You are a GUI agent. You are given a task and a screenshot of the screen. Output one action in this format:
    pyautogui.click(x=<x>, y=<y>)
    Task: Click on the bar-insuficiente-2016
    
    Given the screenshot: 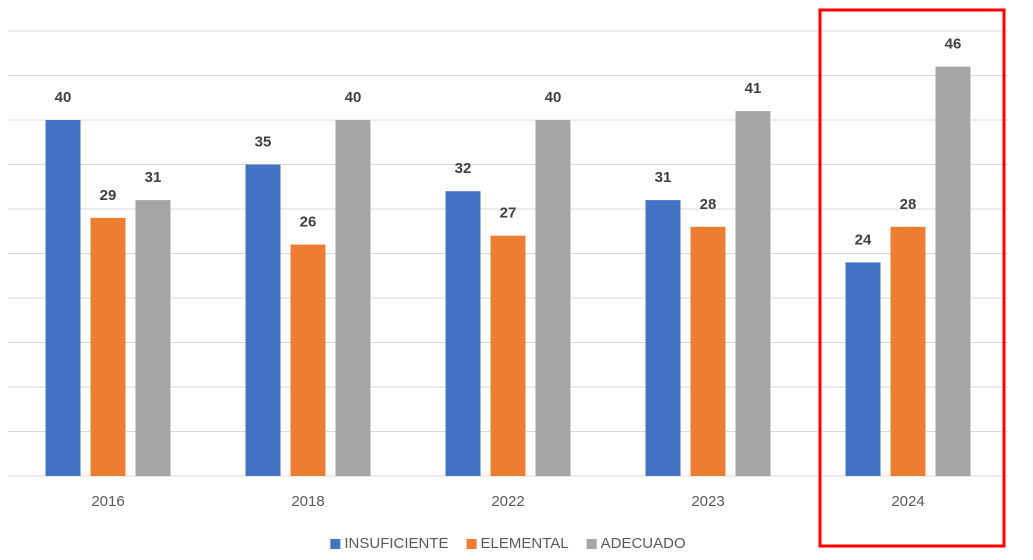 What is the action you would take?
    pyautogui.click(x=63, y=298)
    